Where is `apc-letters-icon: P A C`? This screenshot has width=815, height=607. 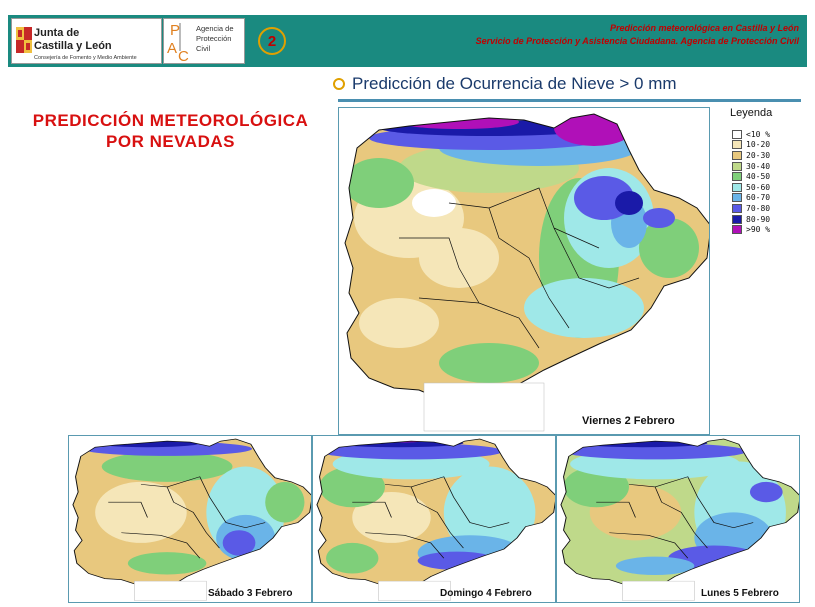 apc-letters-icon: P A C is located at coordinates (178, 42).